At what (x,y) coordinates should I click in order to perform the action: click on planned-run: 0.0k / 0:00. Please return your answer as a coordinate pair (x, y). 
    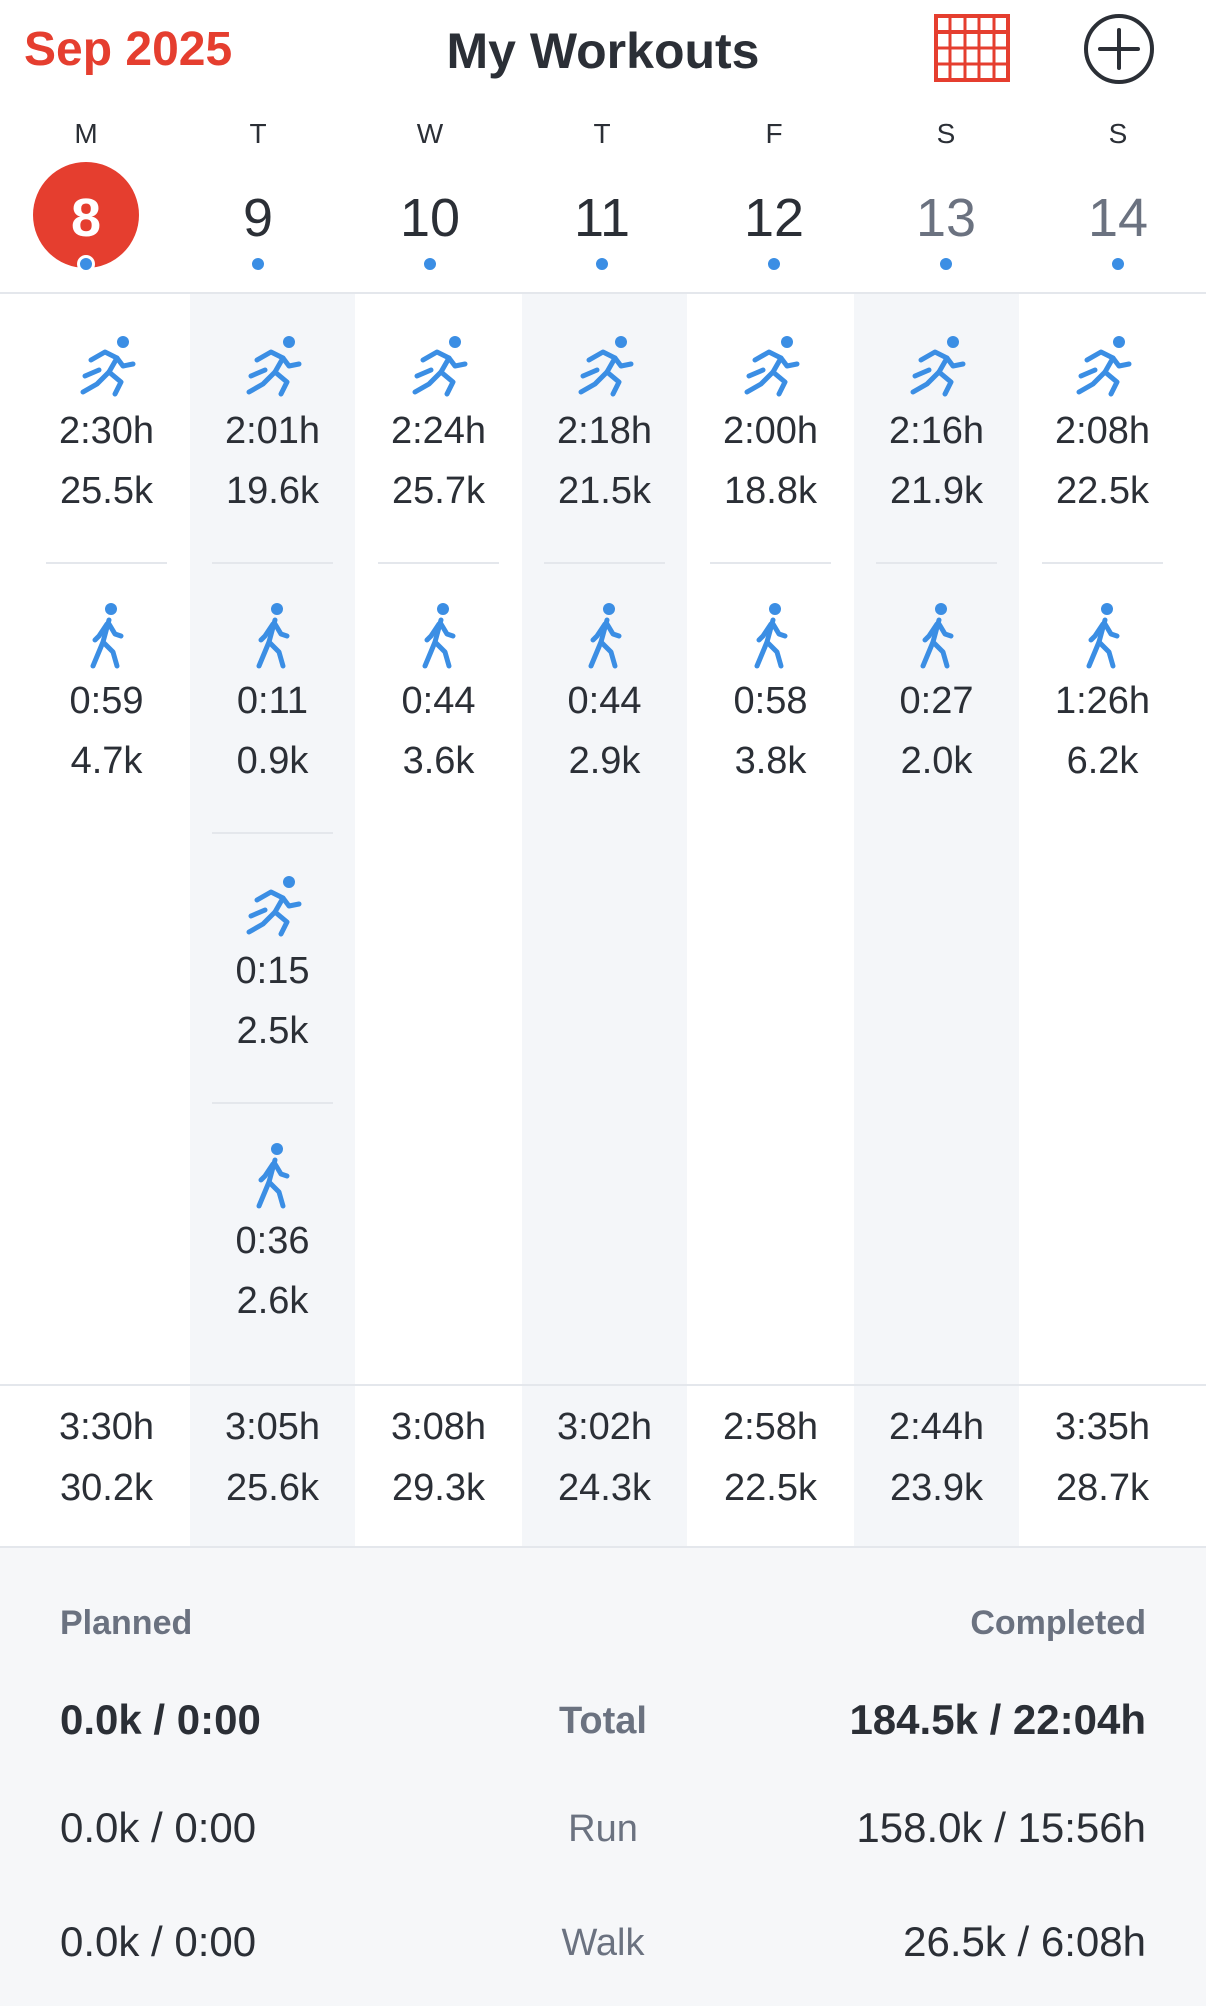
    Looking at the image, I should click on (158, 1827).